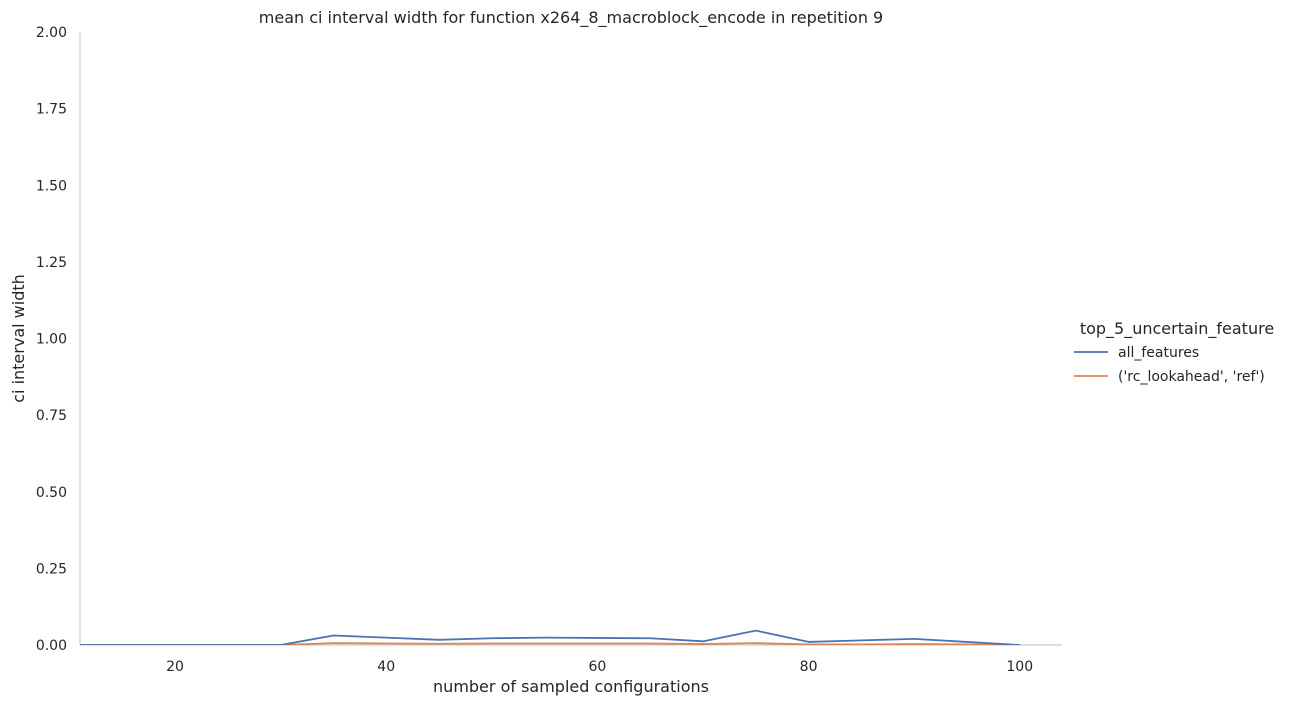  Describe the element at coordinates (51, 33) in the screenshot. I see `y-tick-label: 2.00` at that location.